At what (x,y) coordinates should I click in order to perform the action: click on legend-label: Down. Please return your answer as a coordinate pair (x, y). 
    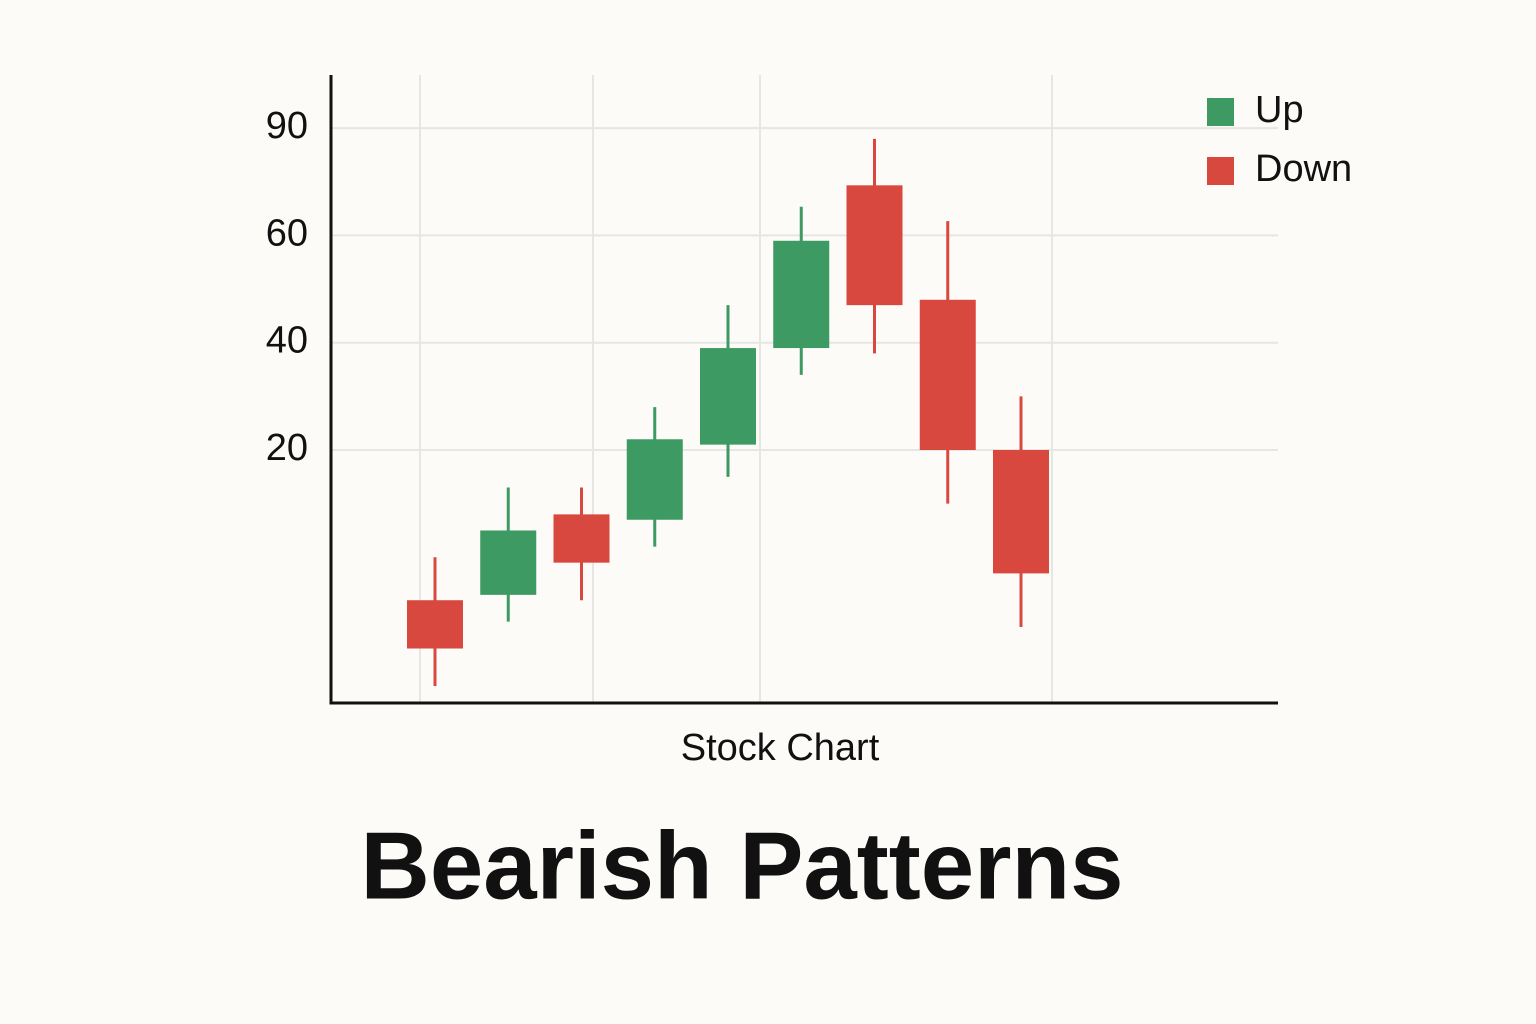
    Looking at the image, I should click on (1303, 169).